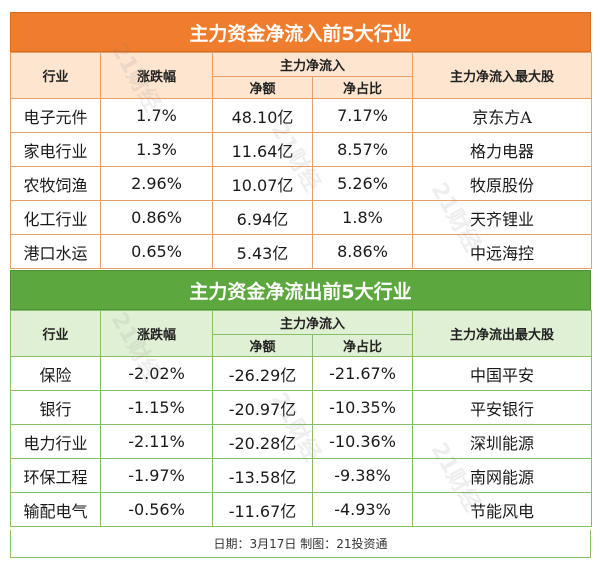 Image resolution: width=600 pixels, height=569 pixels. I want to click on amount-cell: -11.67亿, so click(262, 509).